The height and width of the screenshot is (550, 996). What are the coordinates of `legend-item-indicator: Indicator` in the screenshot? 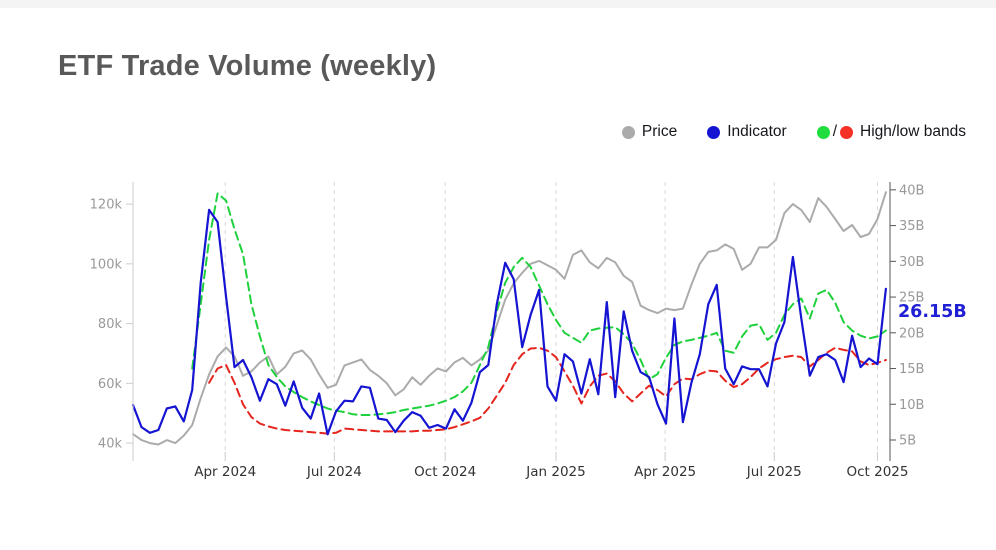 It's located at (747, 132).